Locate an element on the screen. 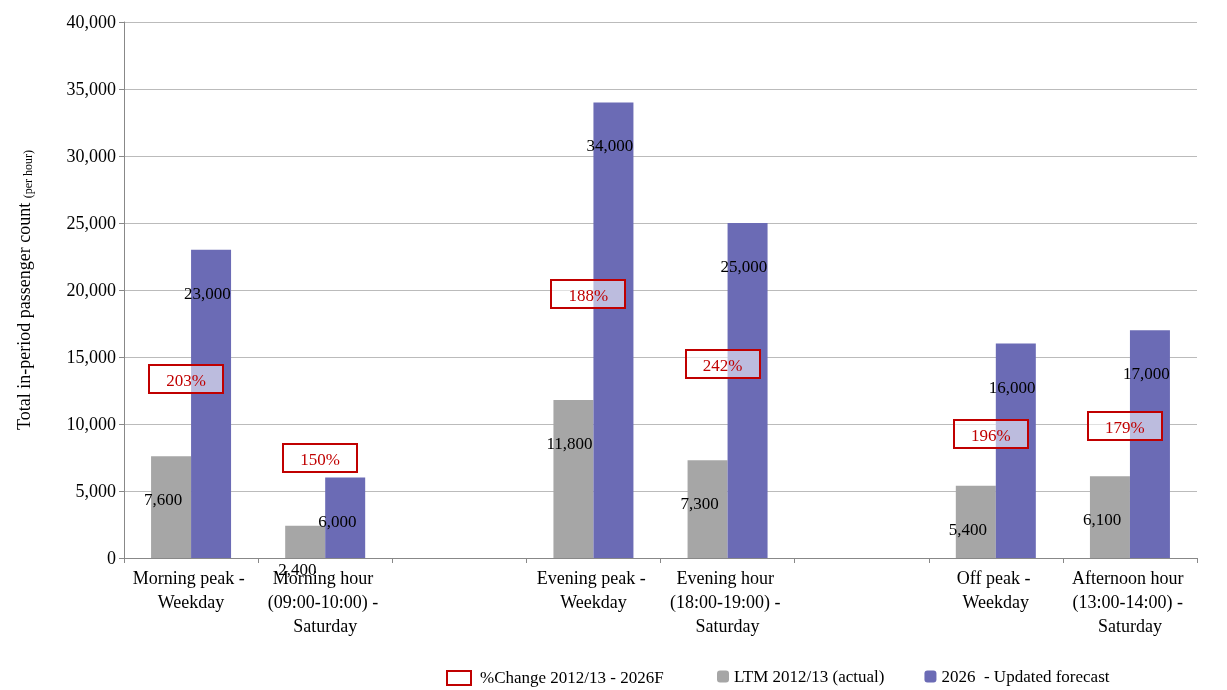 The image size is (1227, 690). annotation: 196% is located at coordinates (990, 433).